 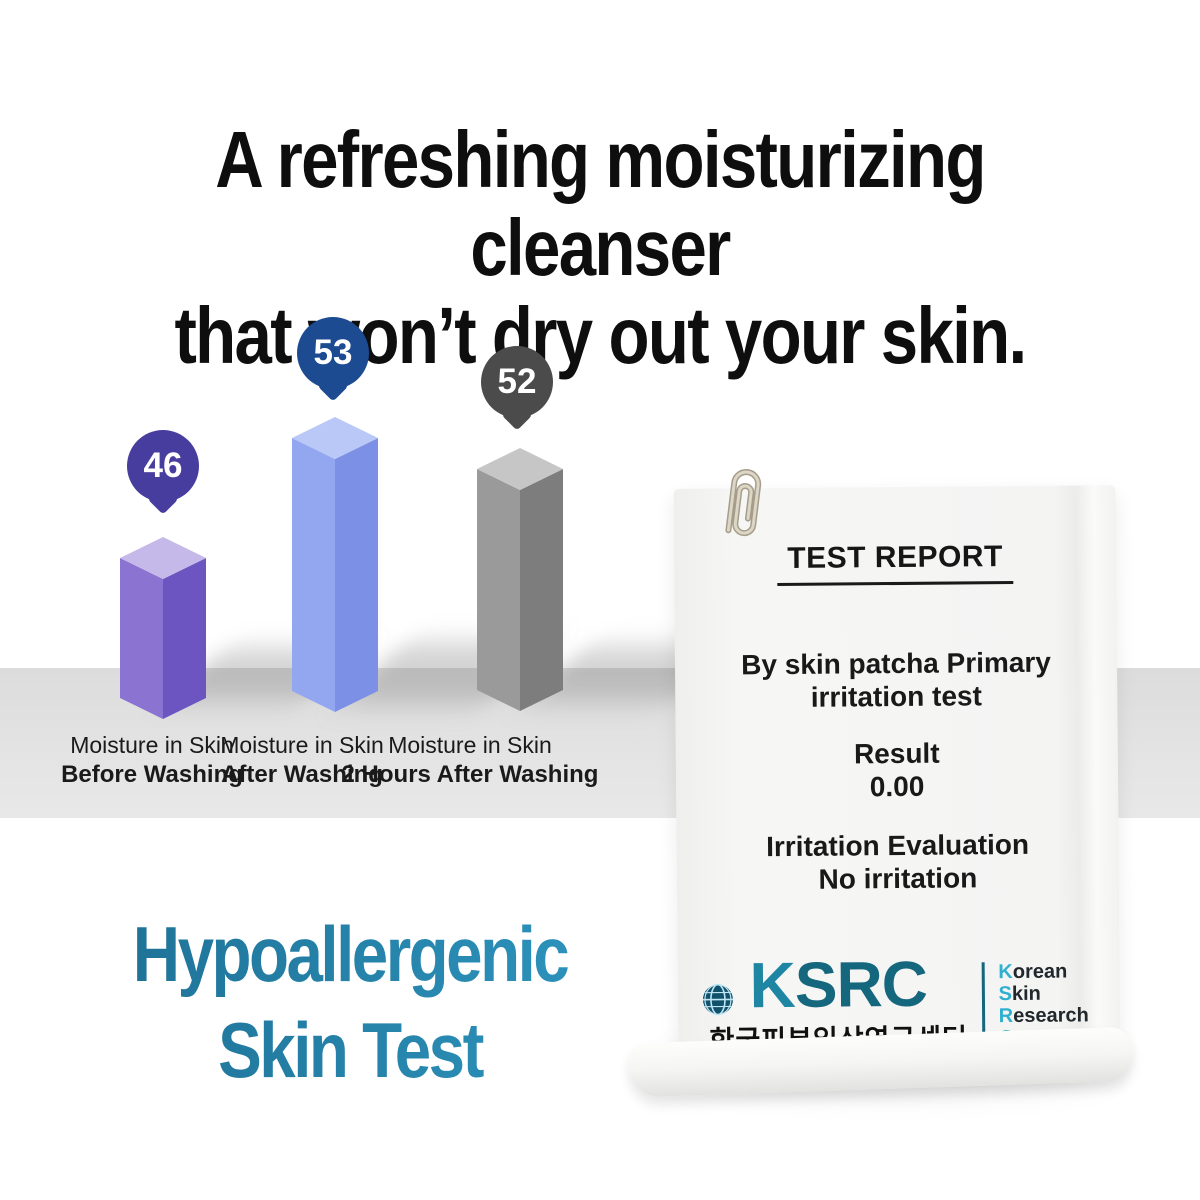 I want to click on bar-label: Moisture in Skin Before Washing, so click(x=152, y=760).